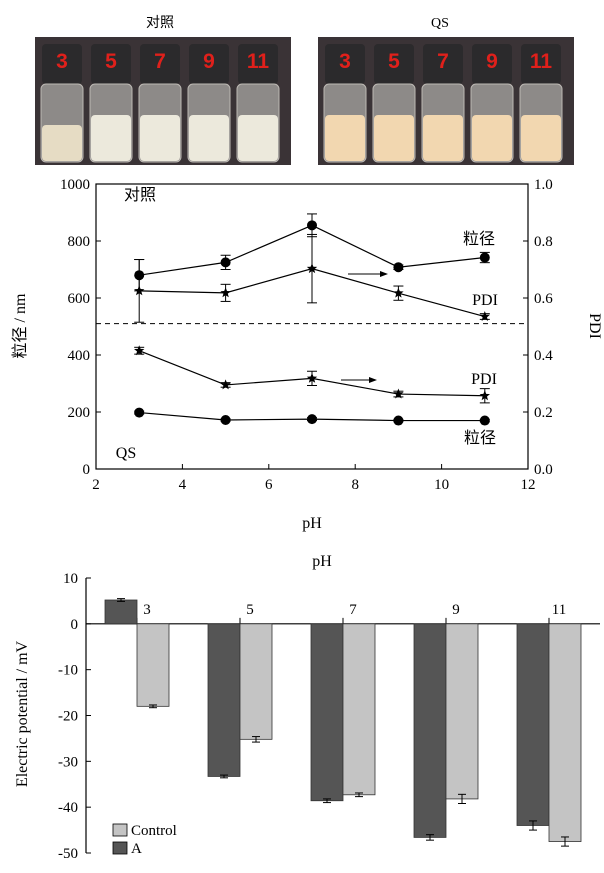 This screenshot has width=604, height=873. I want to click on bar-group: 7, so click(343, 703).